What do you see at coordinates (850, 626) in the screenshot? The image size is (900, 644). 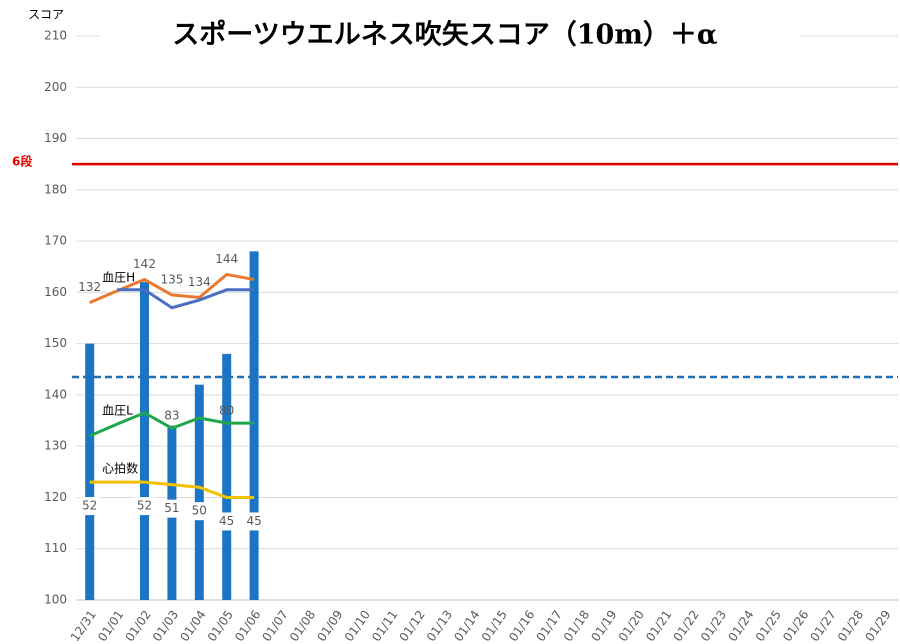 I see `x-tick-label: 01/28` at bounding box center [850, 626].